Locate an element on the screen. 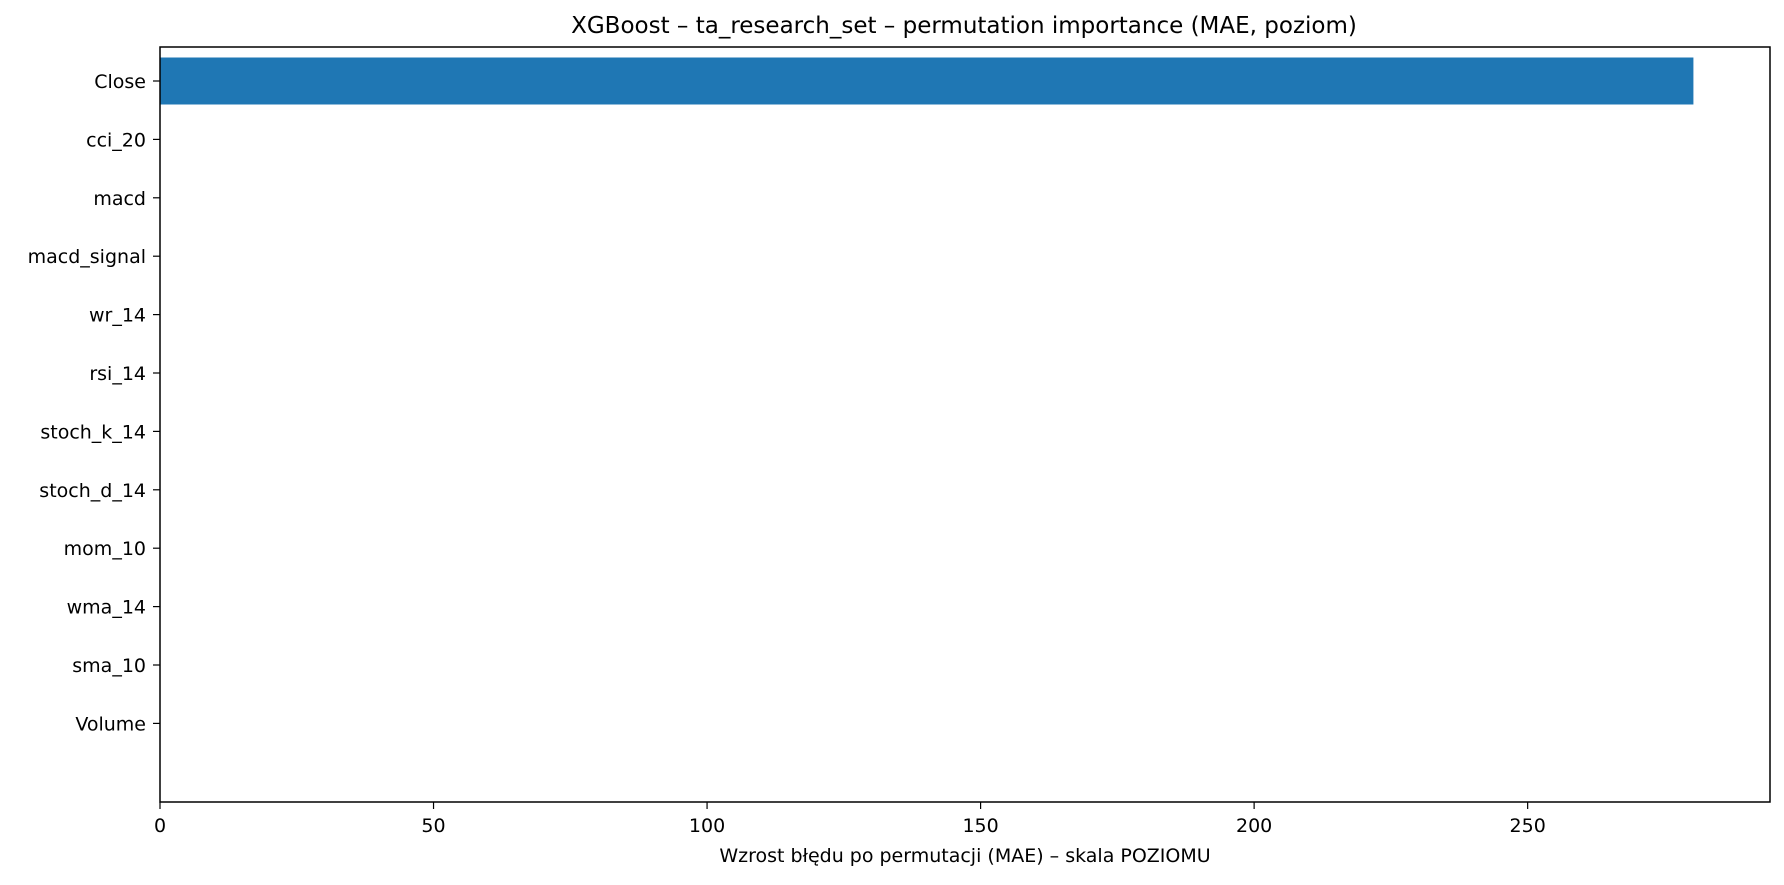 The height and width of the screenshot is (885, 1784). y-tick-label: macd is located at coordinates (119, 199).